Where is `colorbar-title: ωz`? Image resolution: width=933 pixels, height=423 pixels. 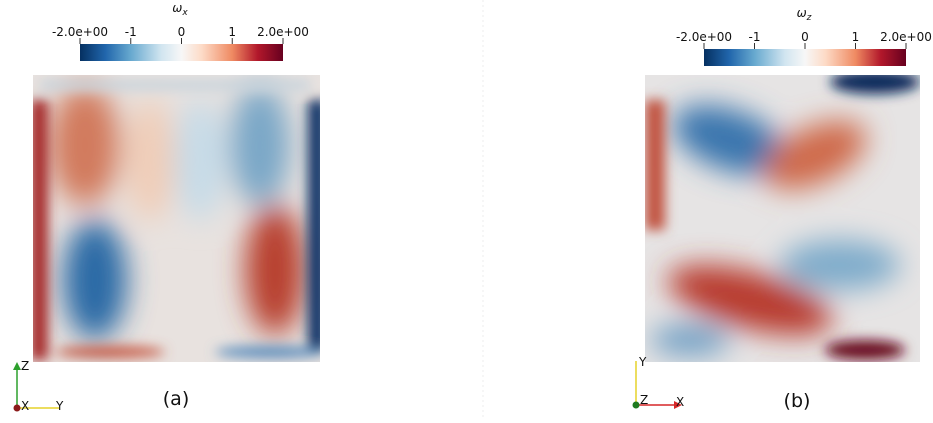
colorbar-title: ωz is located at coordinates (804, 14).